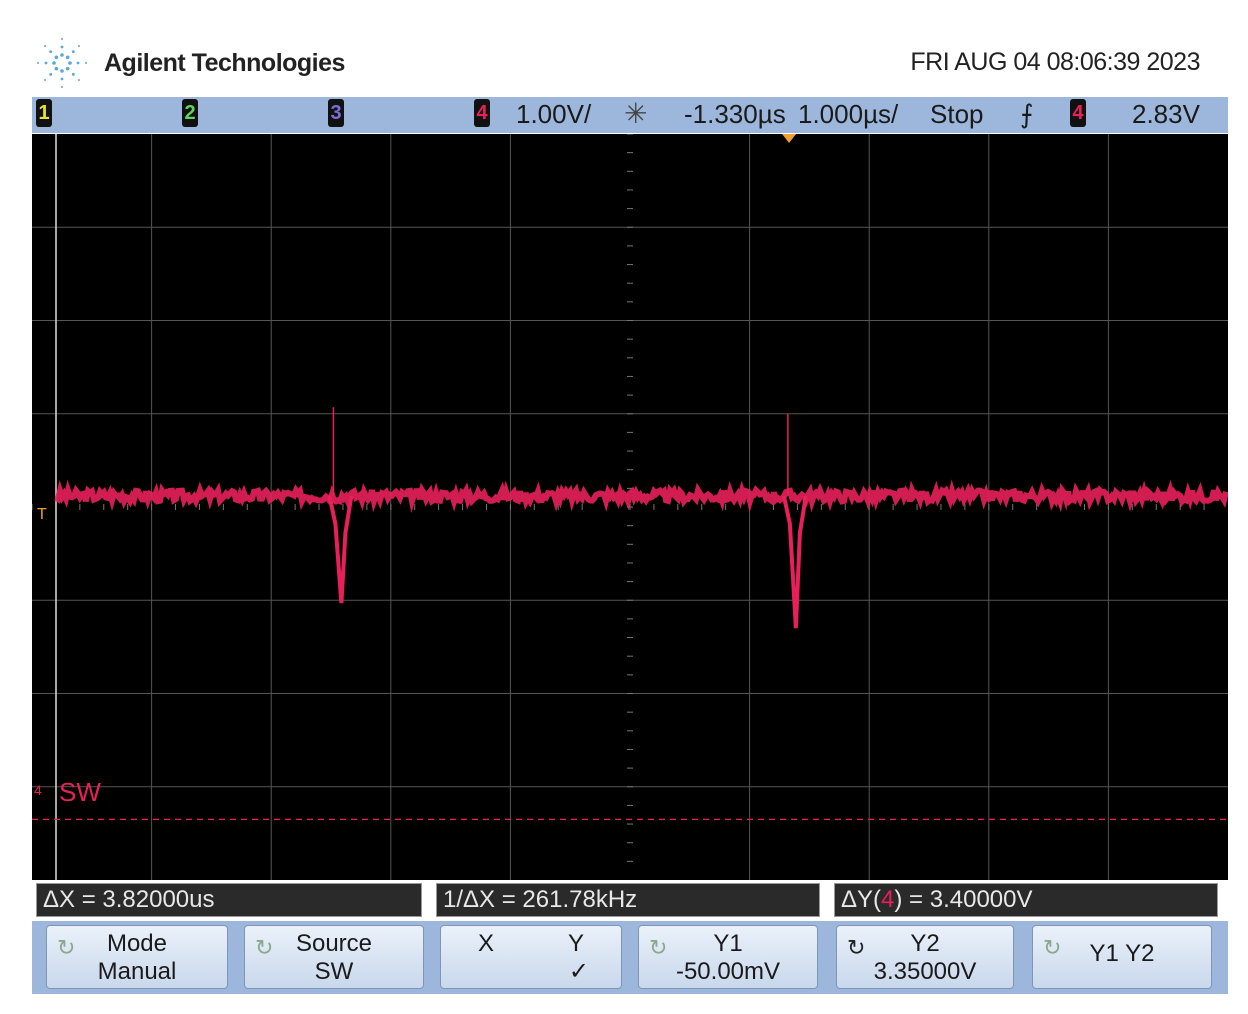  I want to click on rising-edge-icon: ⨍, so click(1027, 114).